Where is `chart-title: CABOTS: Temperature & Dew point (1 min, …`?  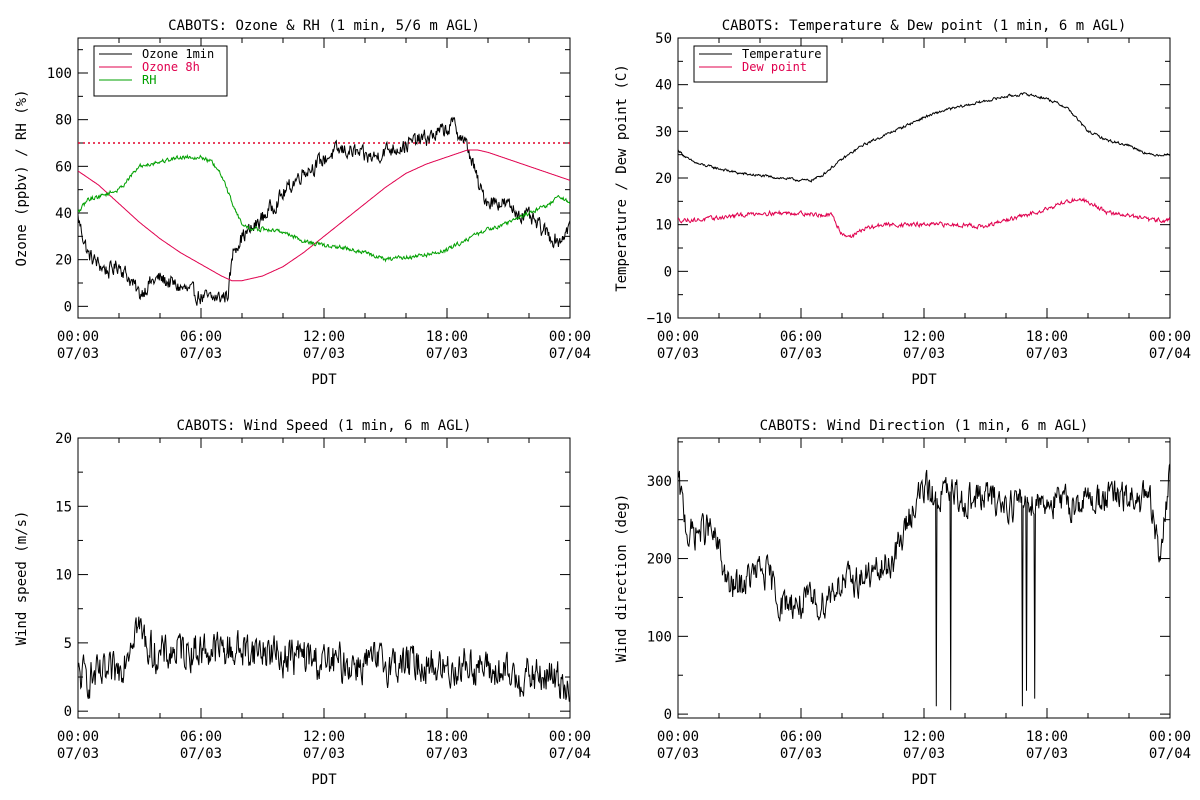 chart-title: CABOTS: Temperature & Dew point (1 min, … is located at coordinates (924, 26).